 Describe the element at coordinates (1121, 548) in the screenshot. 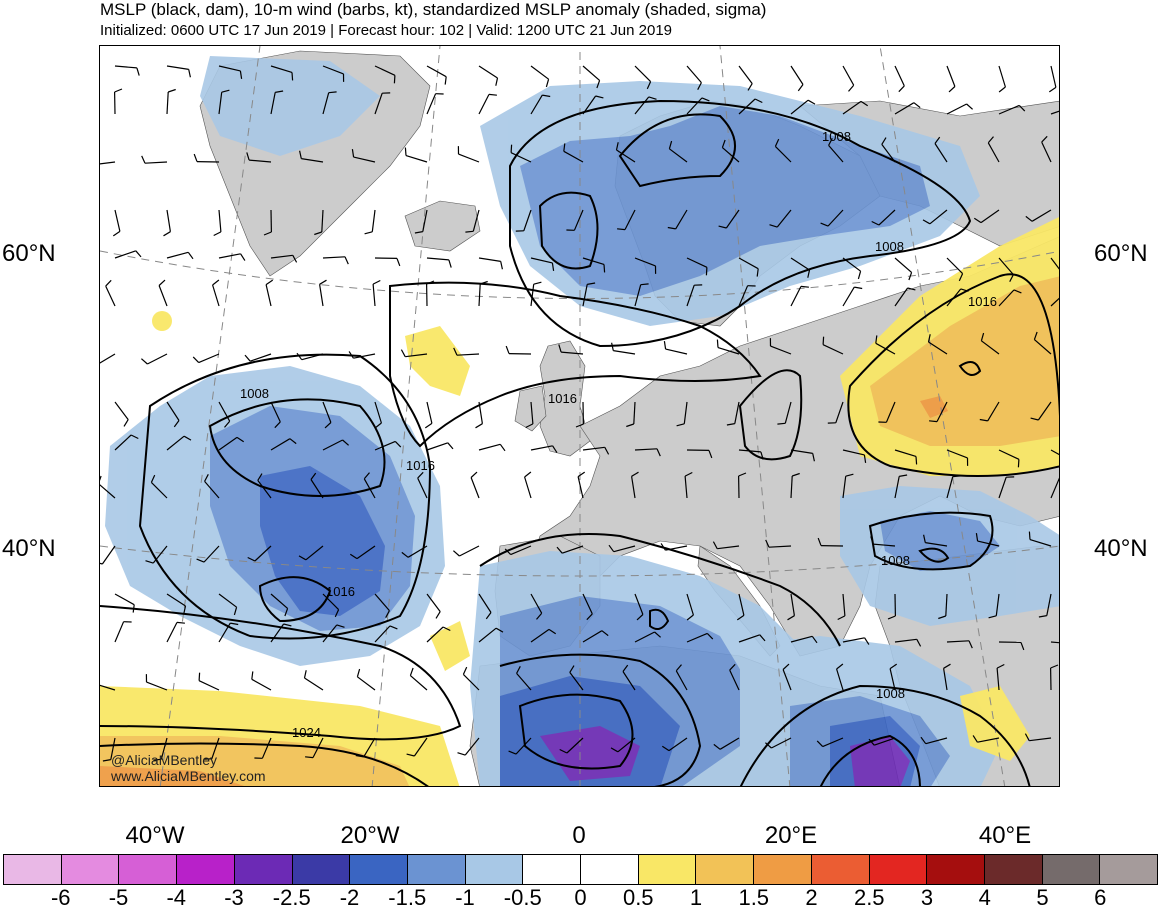

I see `lat-label-40n-right: 40°N` at that location.